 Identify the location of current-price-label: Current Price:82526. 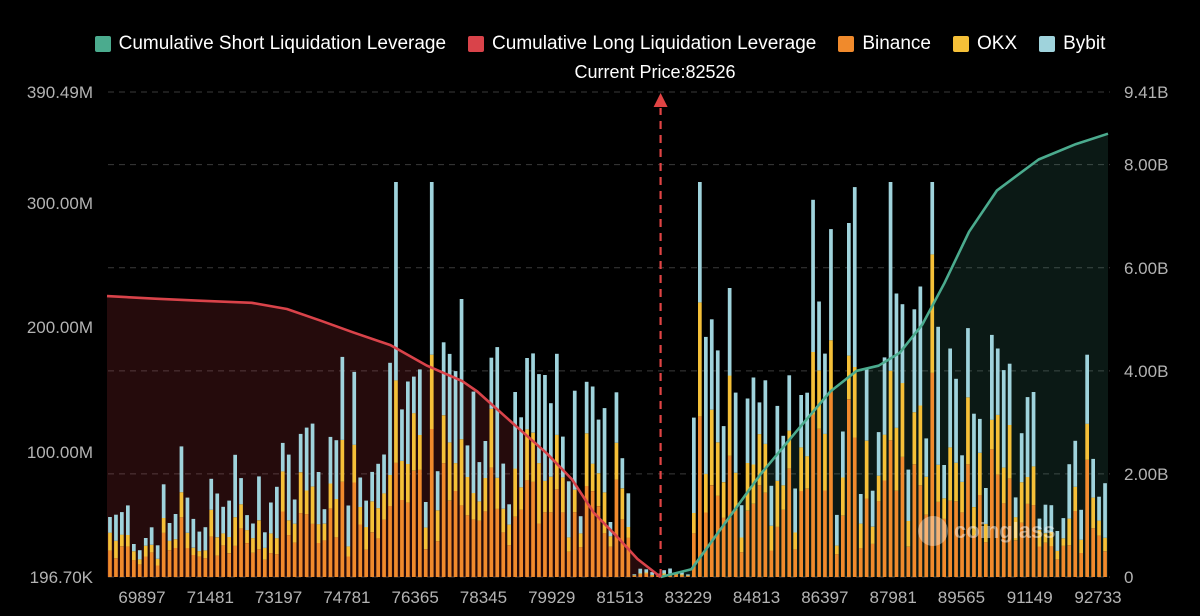
(655, 72).